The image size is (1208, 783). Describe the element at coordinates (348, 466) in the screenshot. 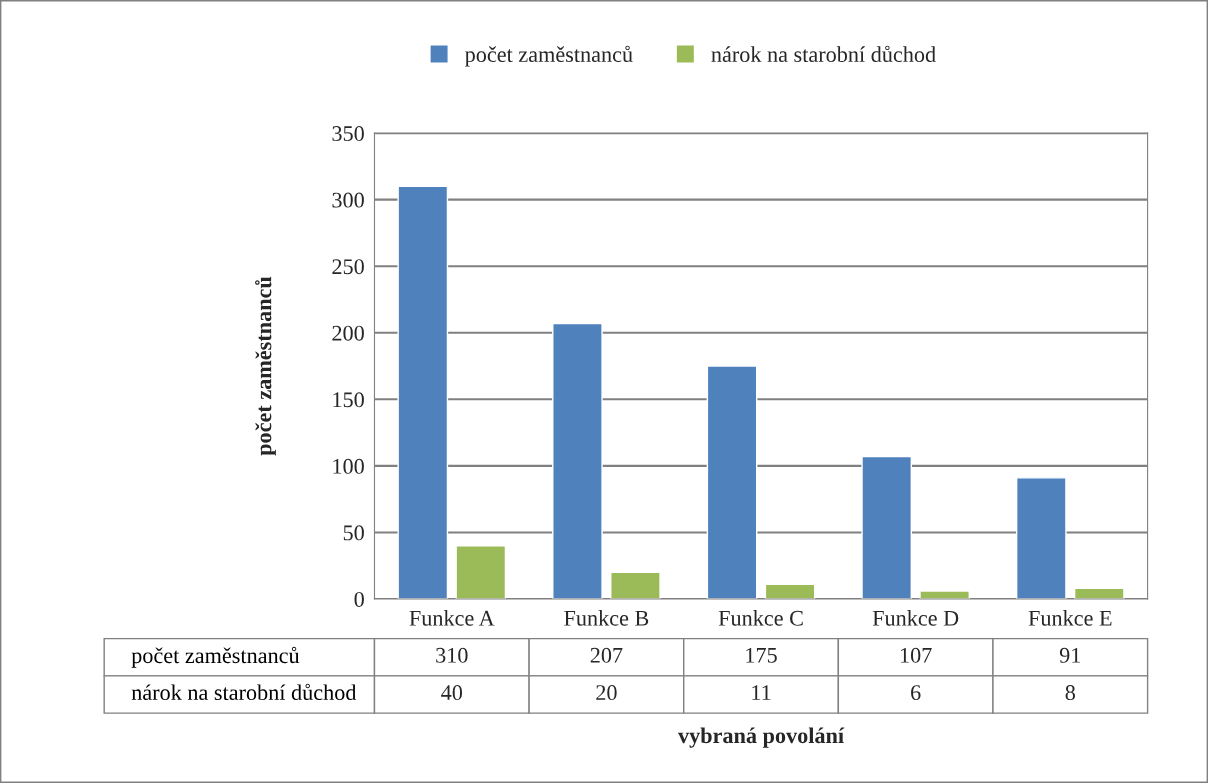

I see `y-tick-label: 100` at that location.